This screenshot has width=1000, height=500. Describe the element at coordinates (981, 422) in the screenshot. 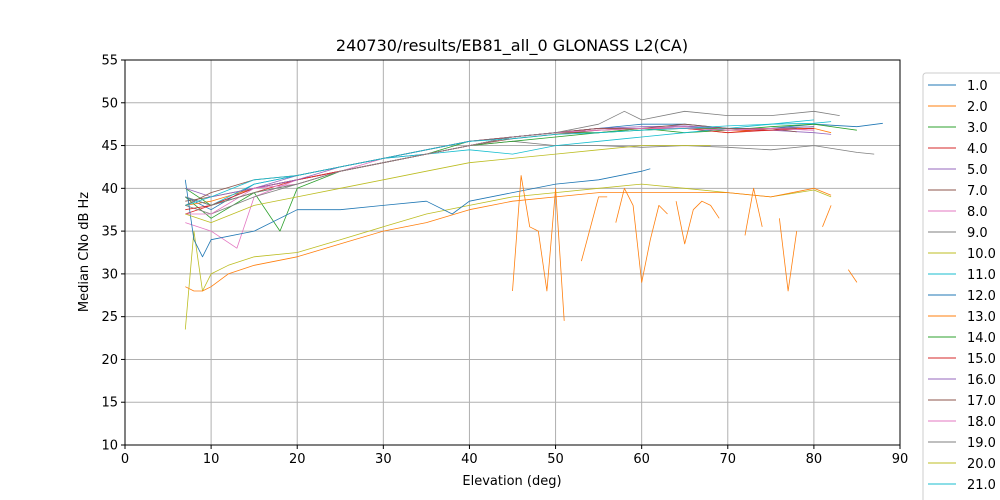

I see `legend-label: 18.0` at that location.